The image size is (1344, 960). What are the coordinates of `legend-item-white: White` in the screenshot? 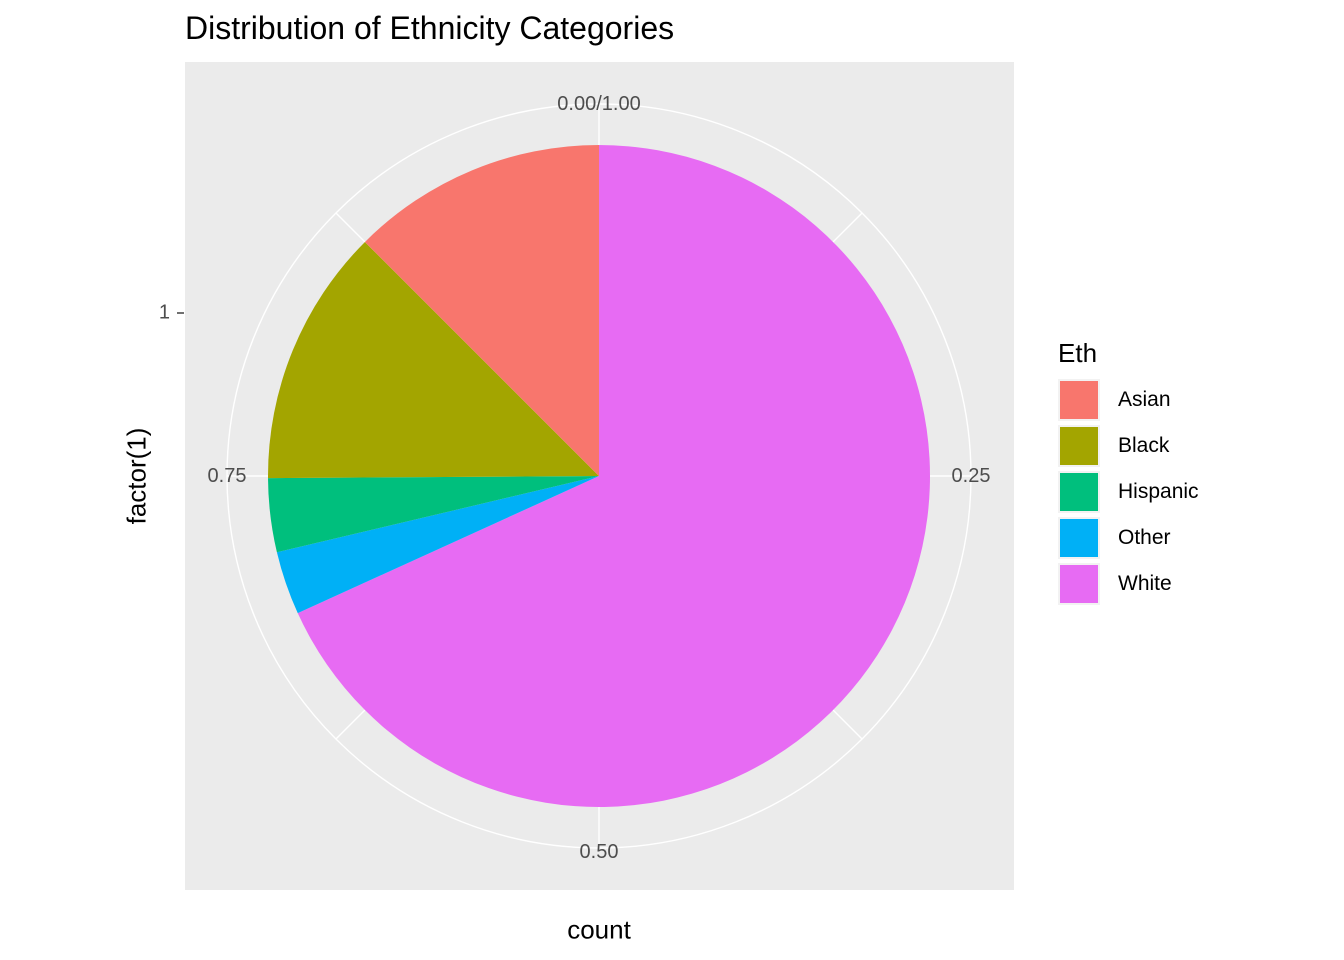 It's located at (1128, 584).